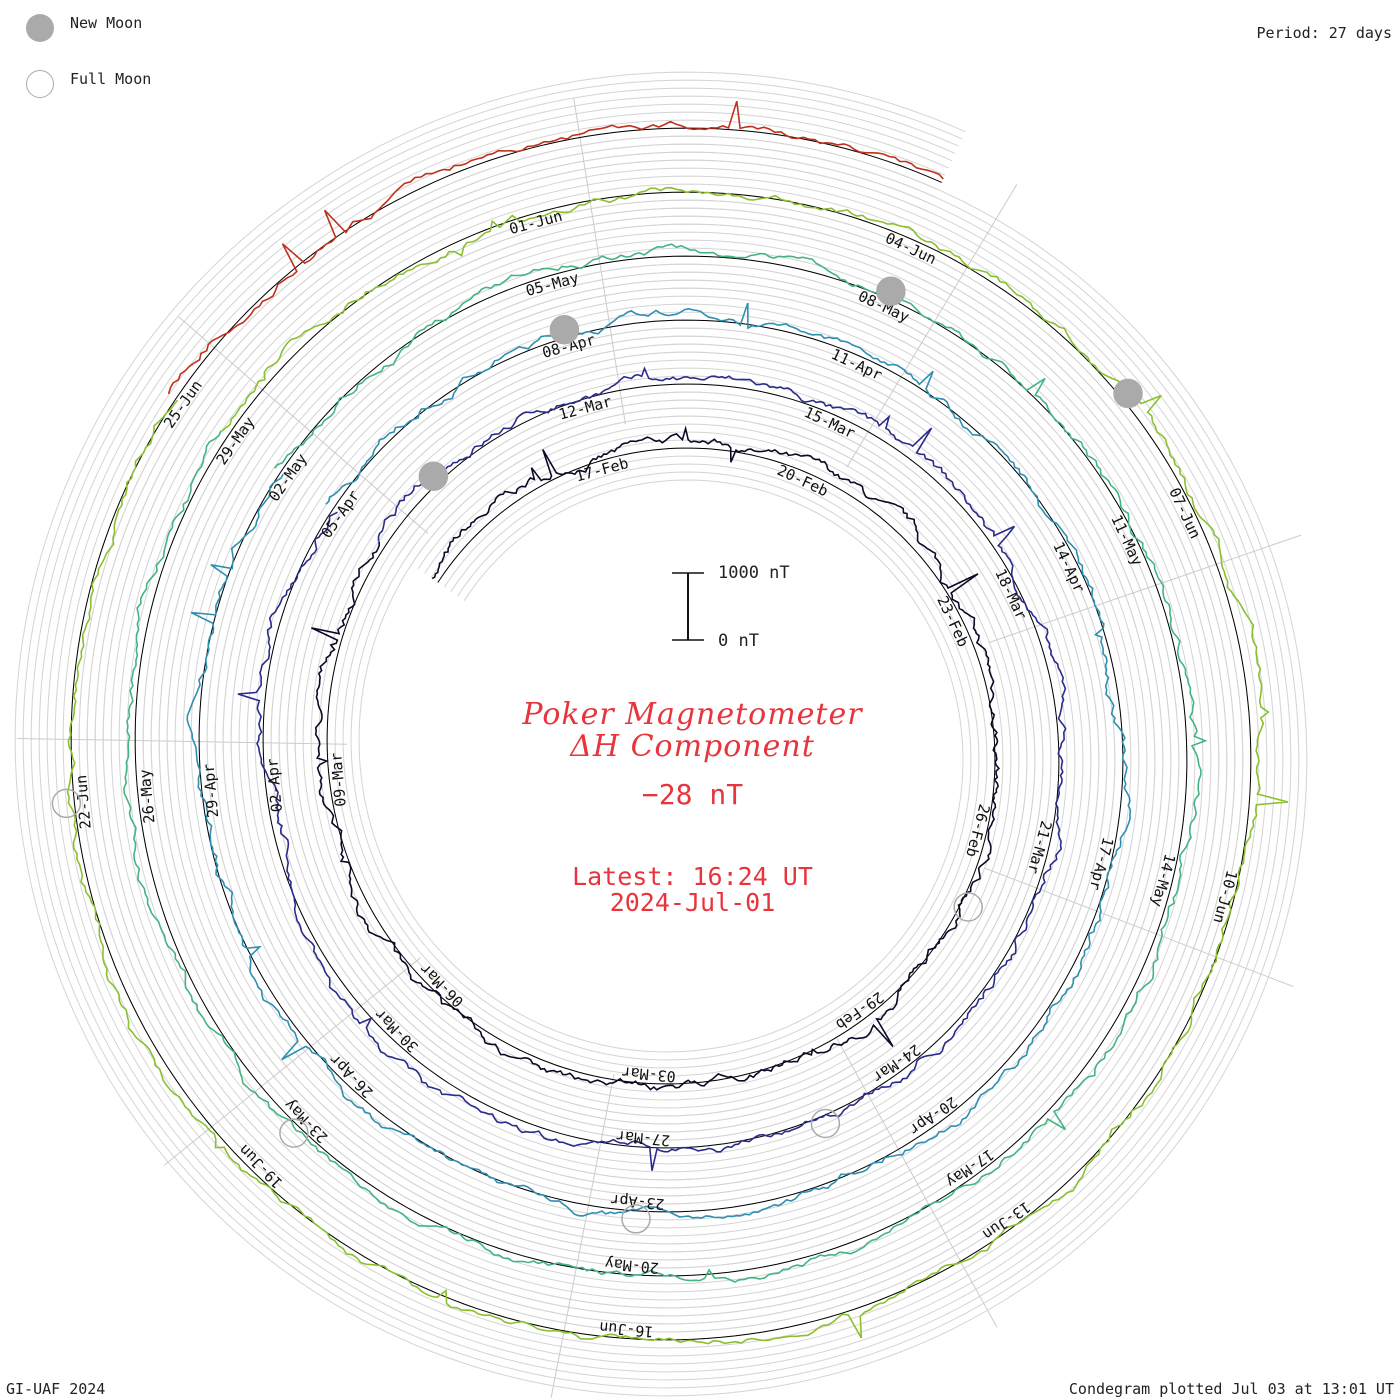 The image size is (1400, 1400). I want to click on latest-date: 2024-Jul-01, so click(692, 902).